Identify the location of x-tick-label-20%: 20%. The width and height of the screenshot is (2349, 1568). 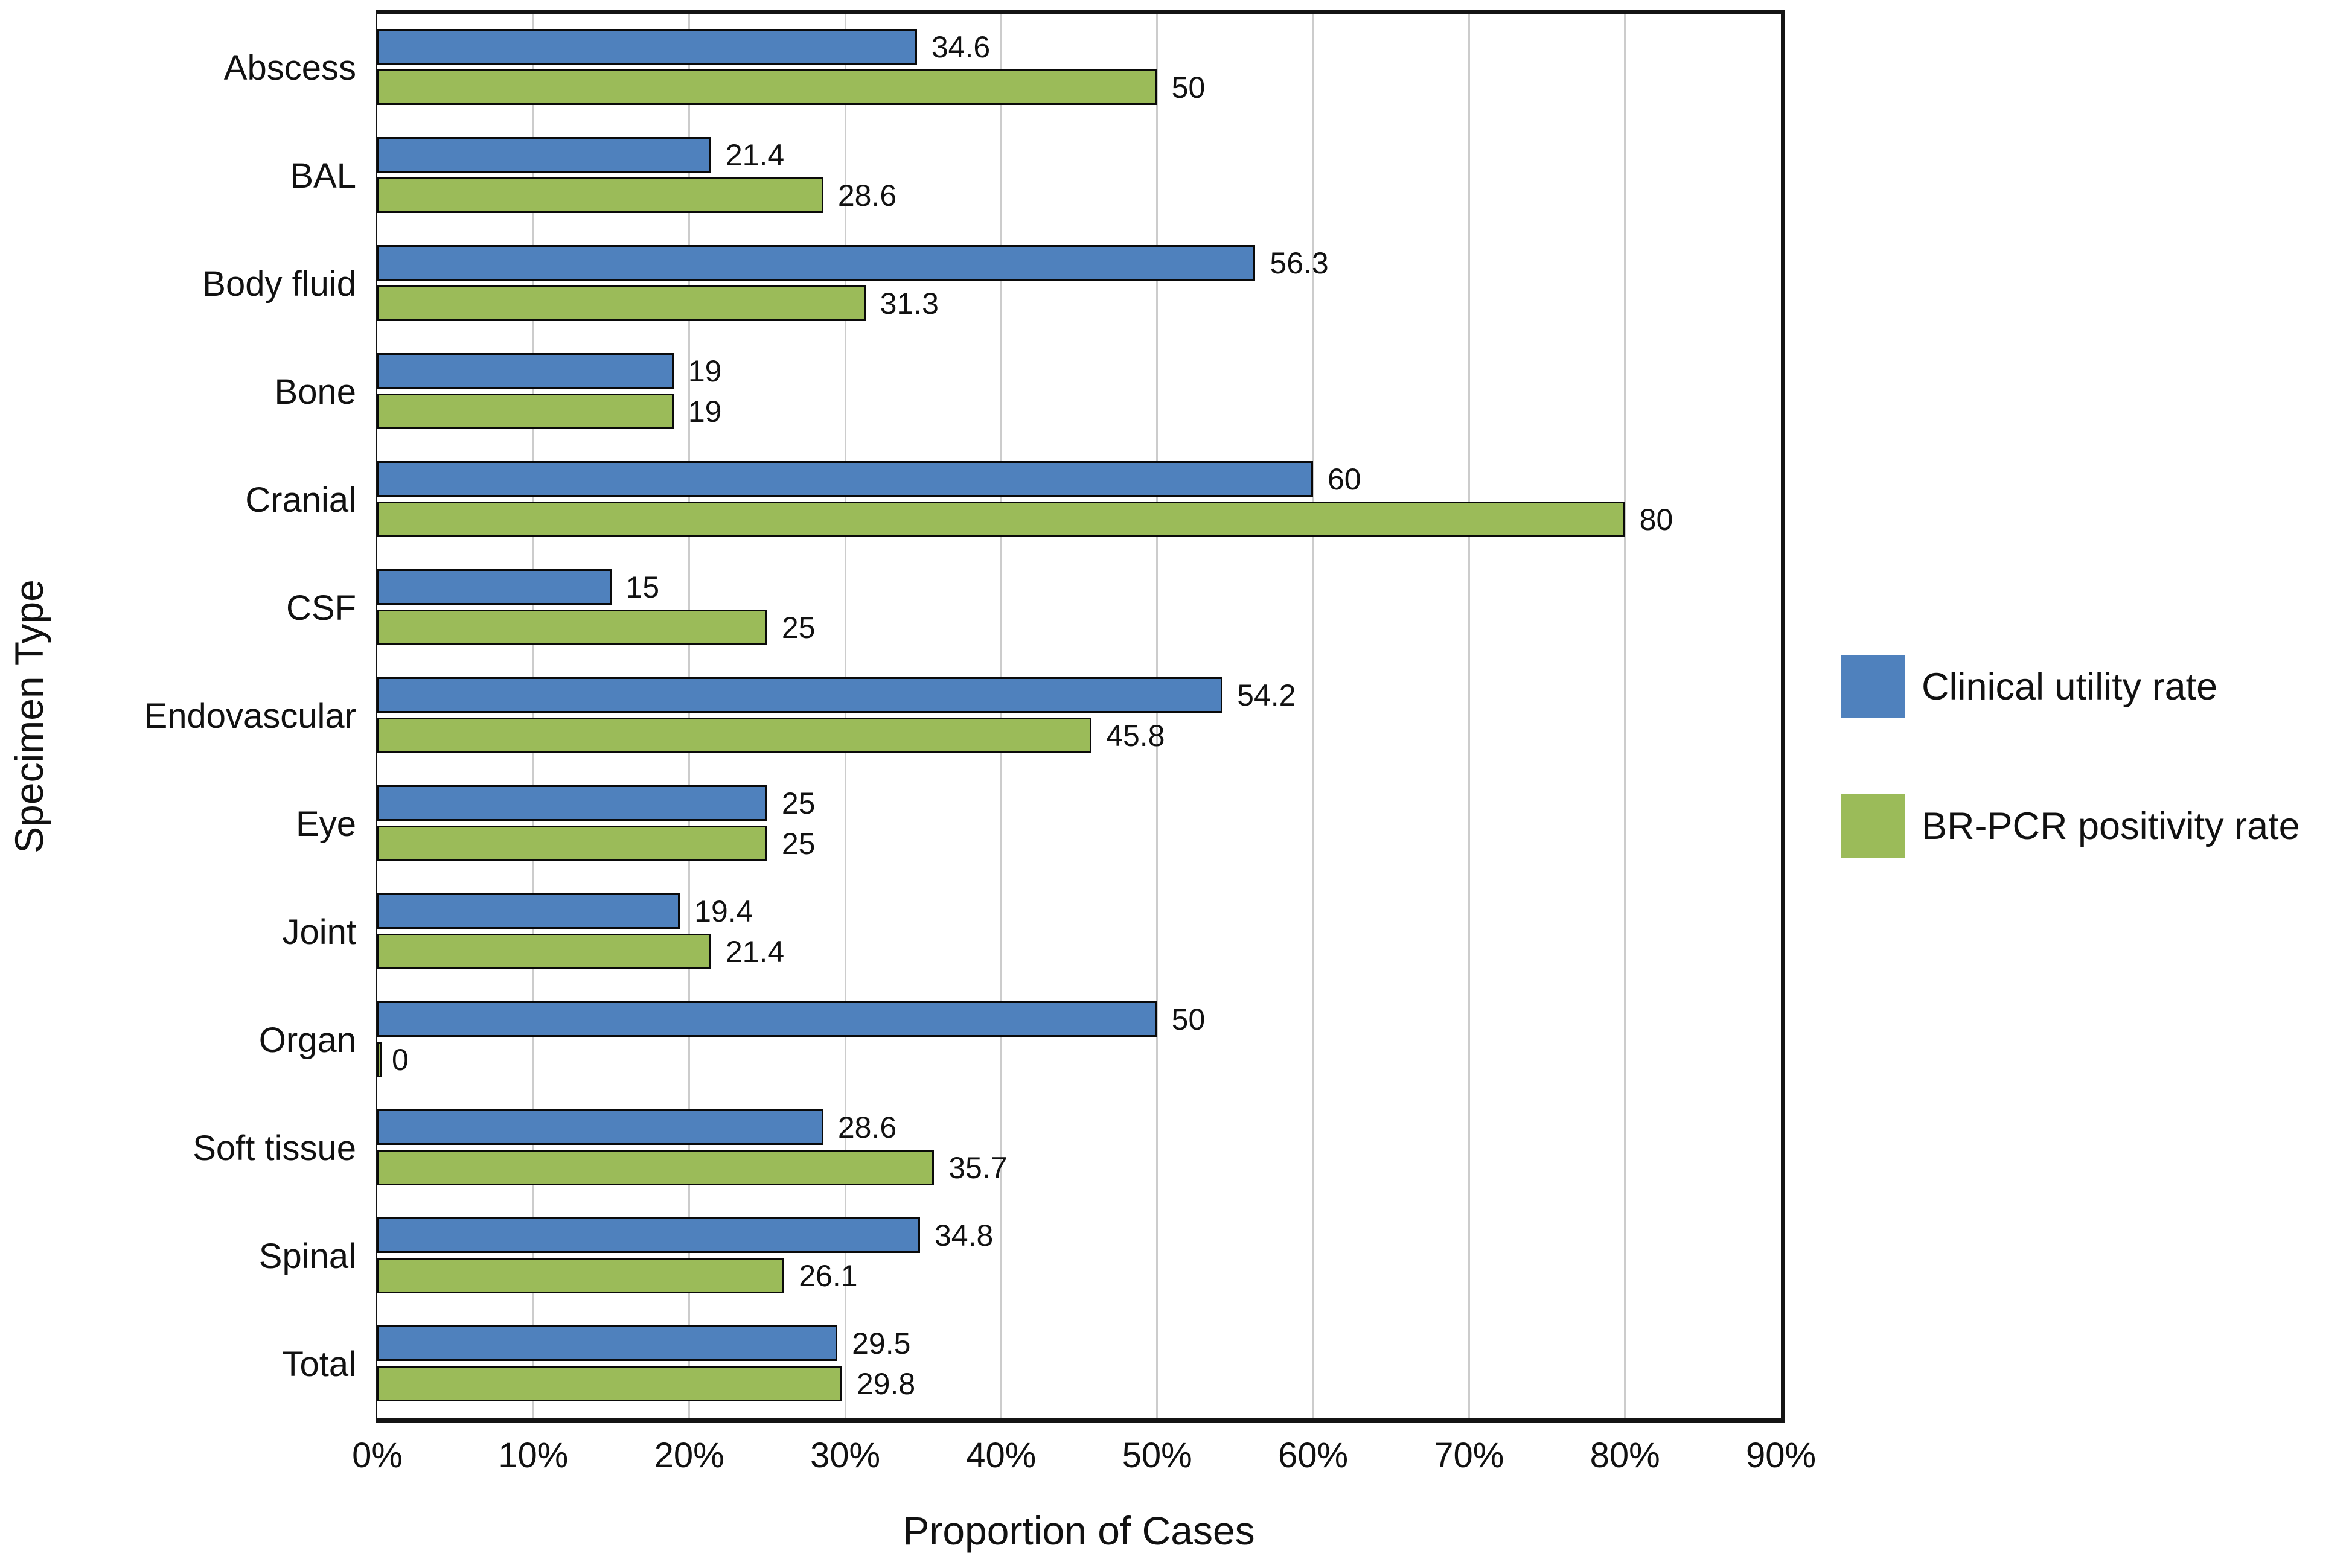
(689, 1456).